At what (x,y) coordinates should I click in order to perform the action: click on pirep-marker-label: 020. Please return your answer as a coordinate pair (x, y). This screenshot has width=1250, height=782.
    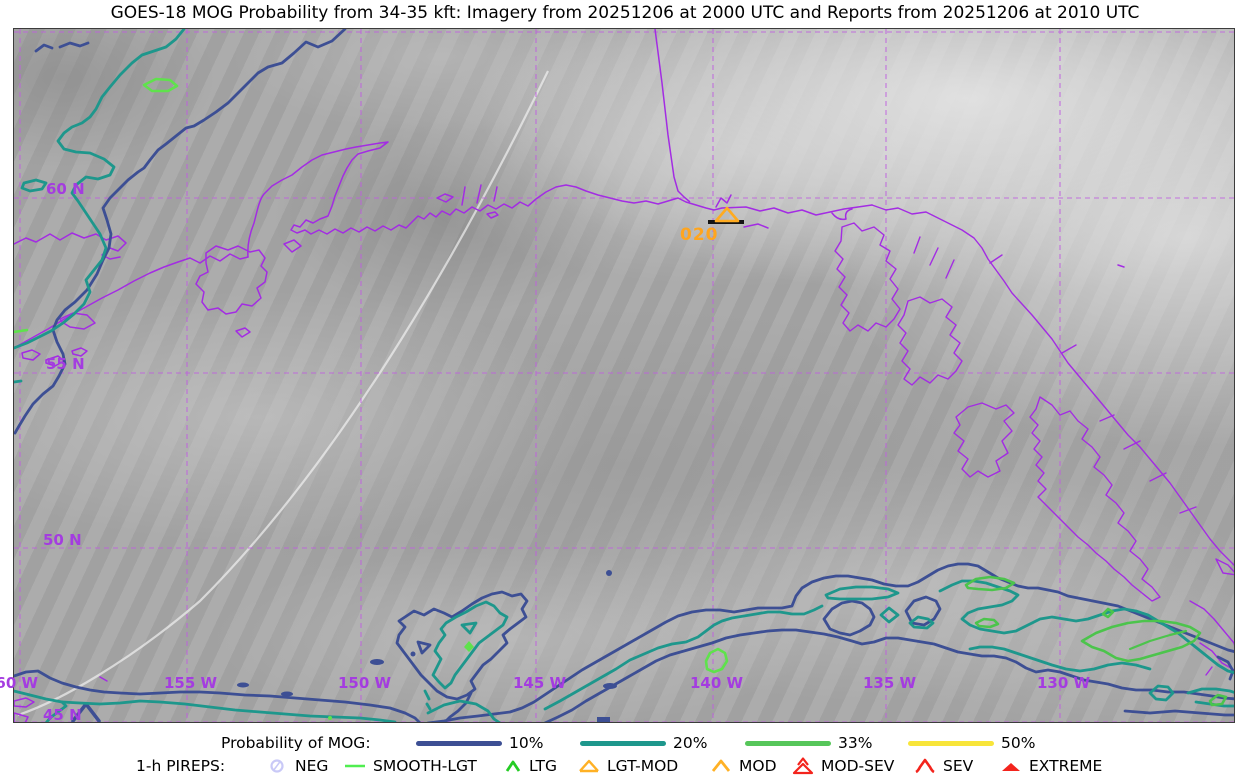
    Looking at the image, I should click on (699, 235).